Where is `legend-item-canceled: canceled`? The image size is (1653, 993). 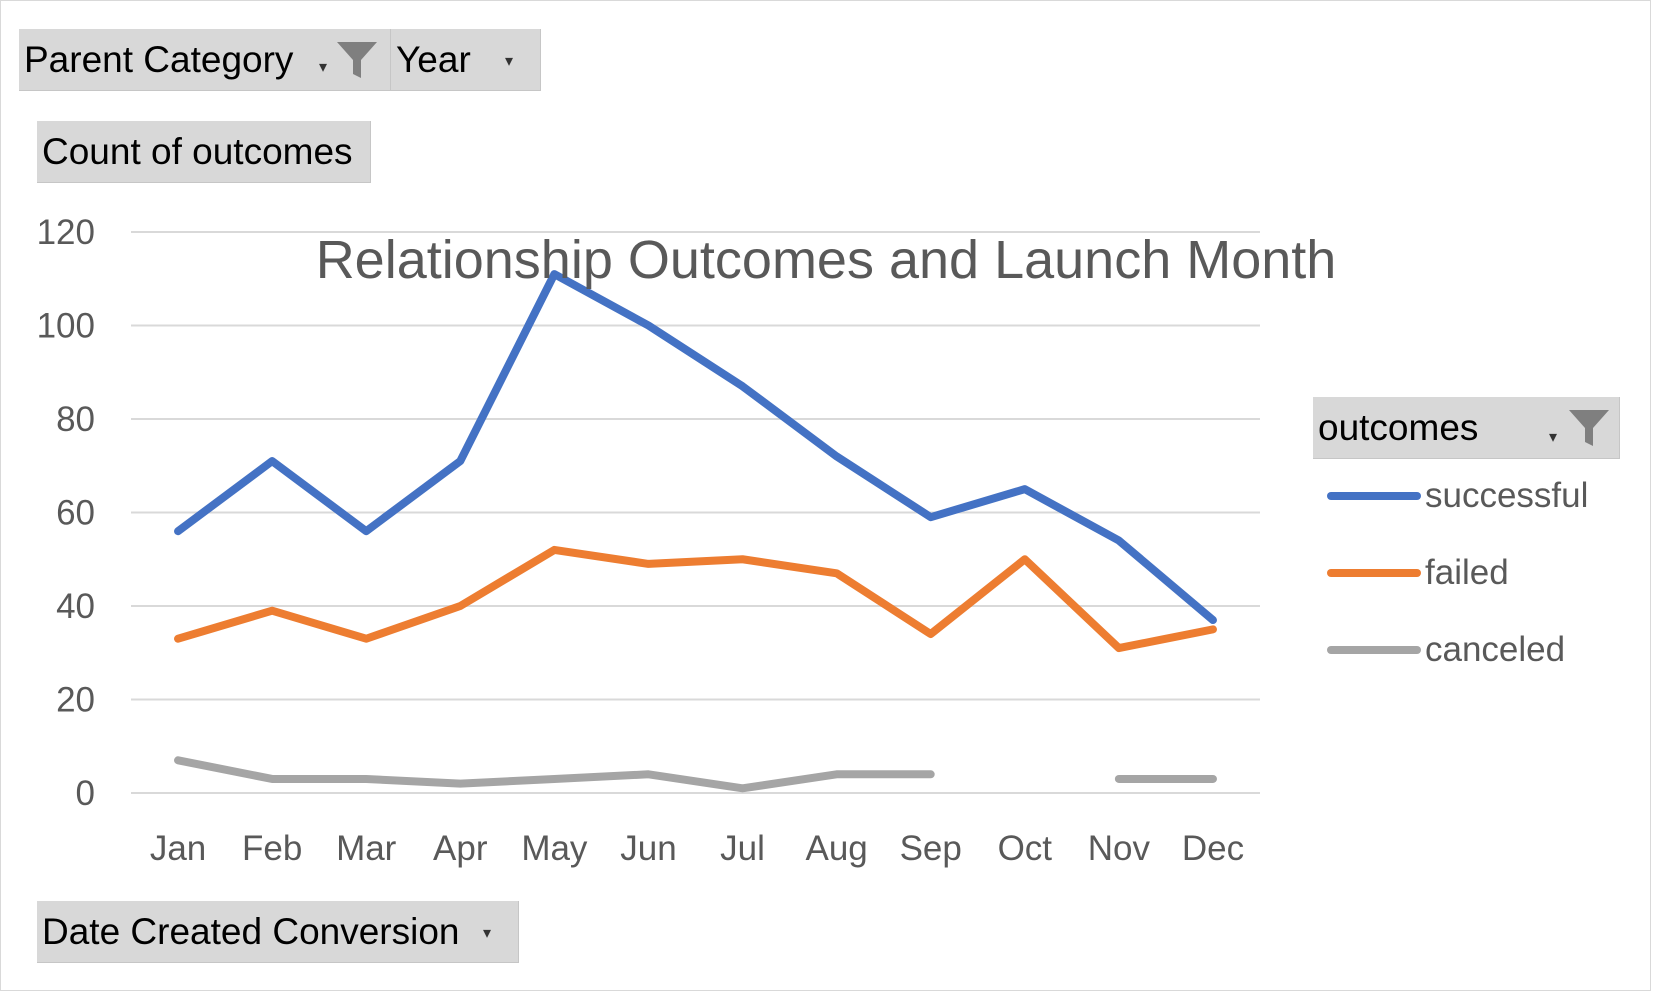
legend-item-canceled: canceled is located at coordinates (1446, 650).